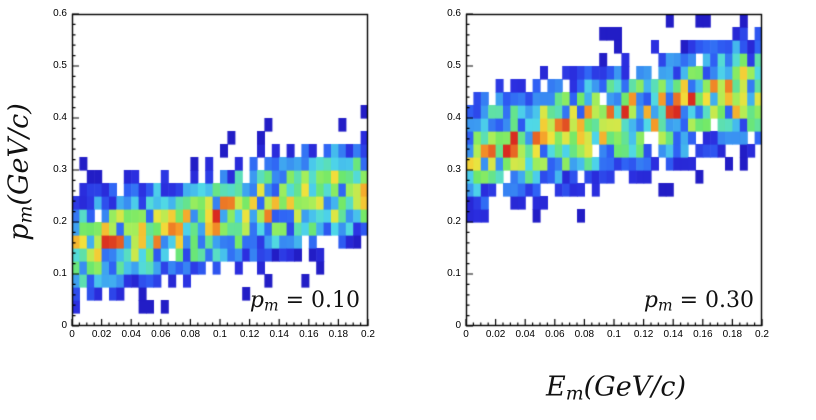 The height and width of the screenshot is (420, 816). Describe the element at coordinates (574, 393) in the screenshot. I see `x-axis-subscript: m` at that location.